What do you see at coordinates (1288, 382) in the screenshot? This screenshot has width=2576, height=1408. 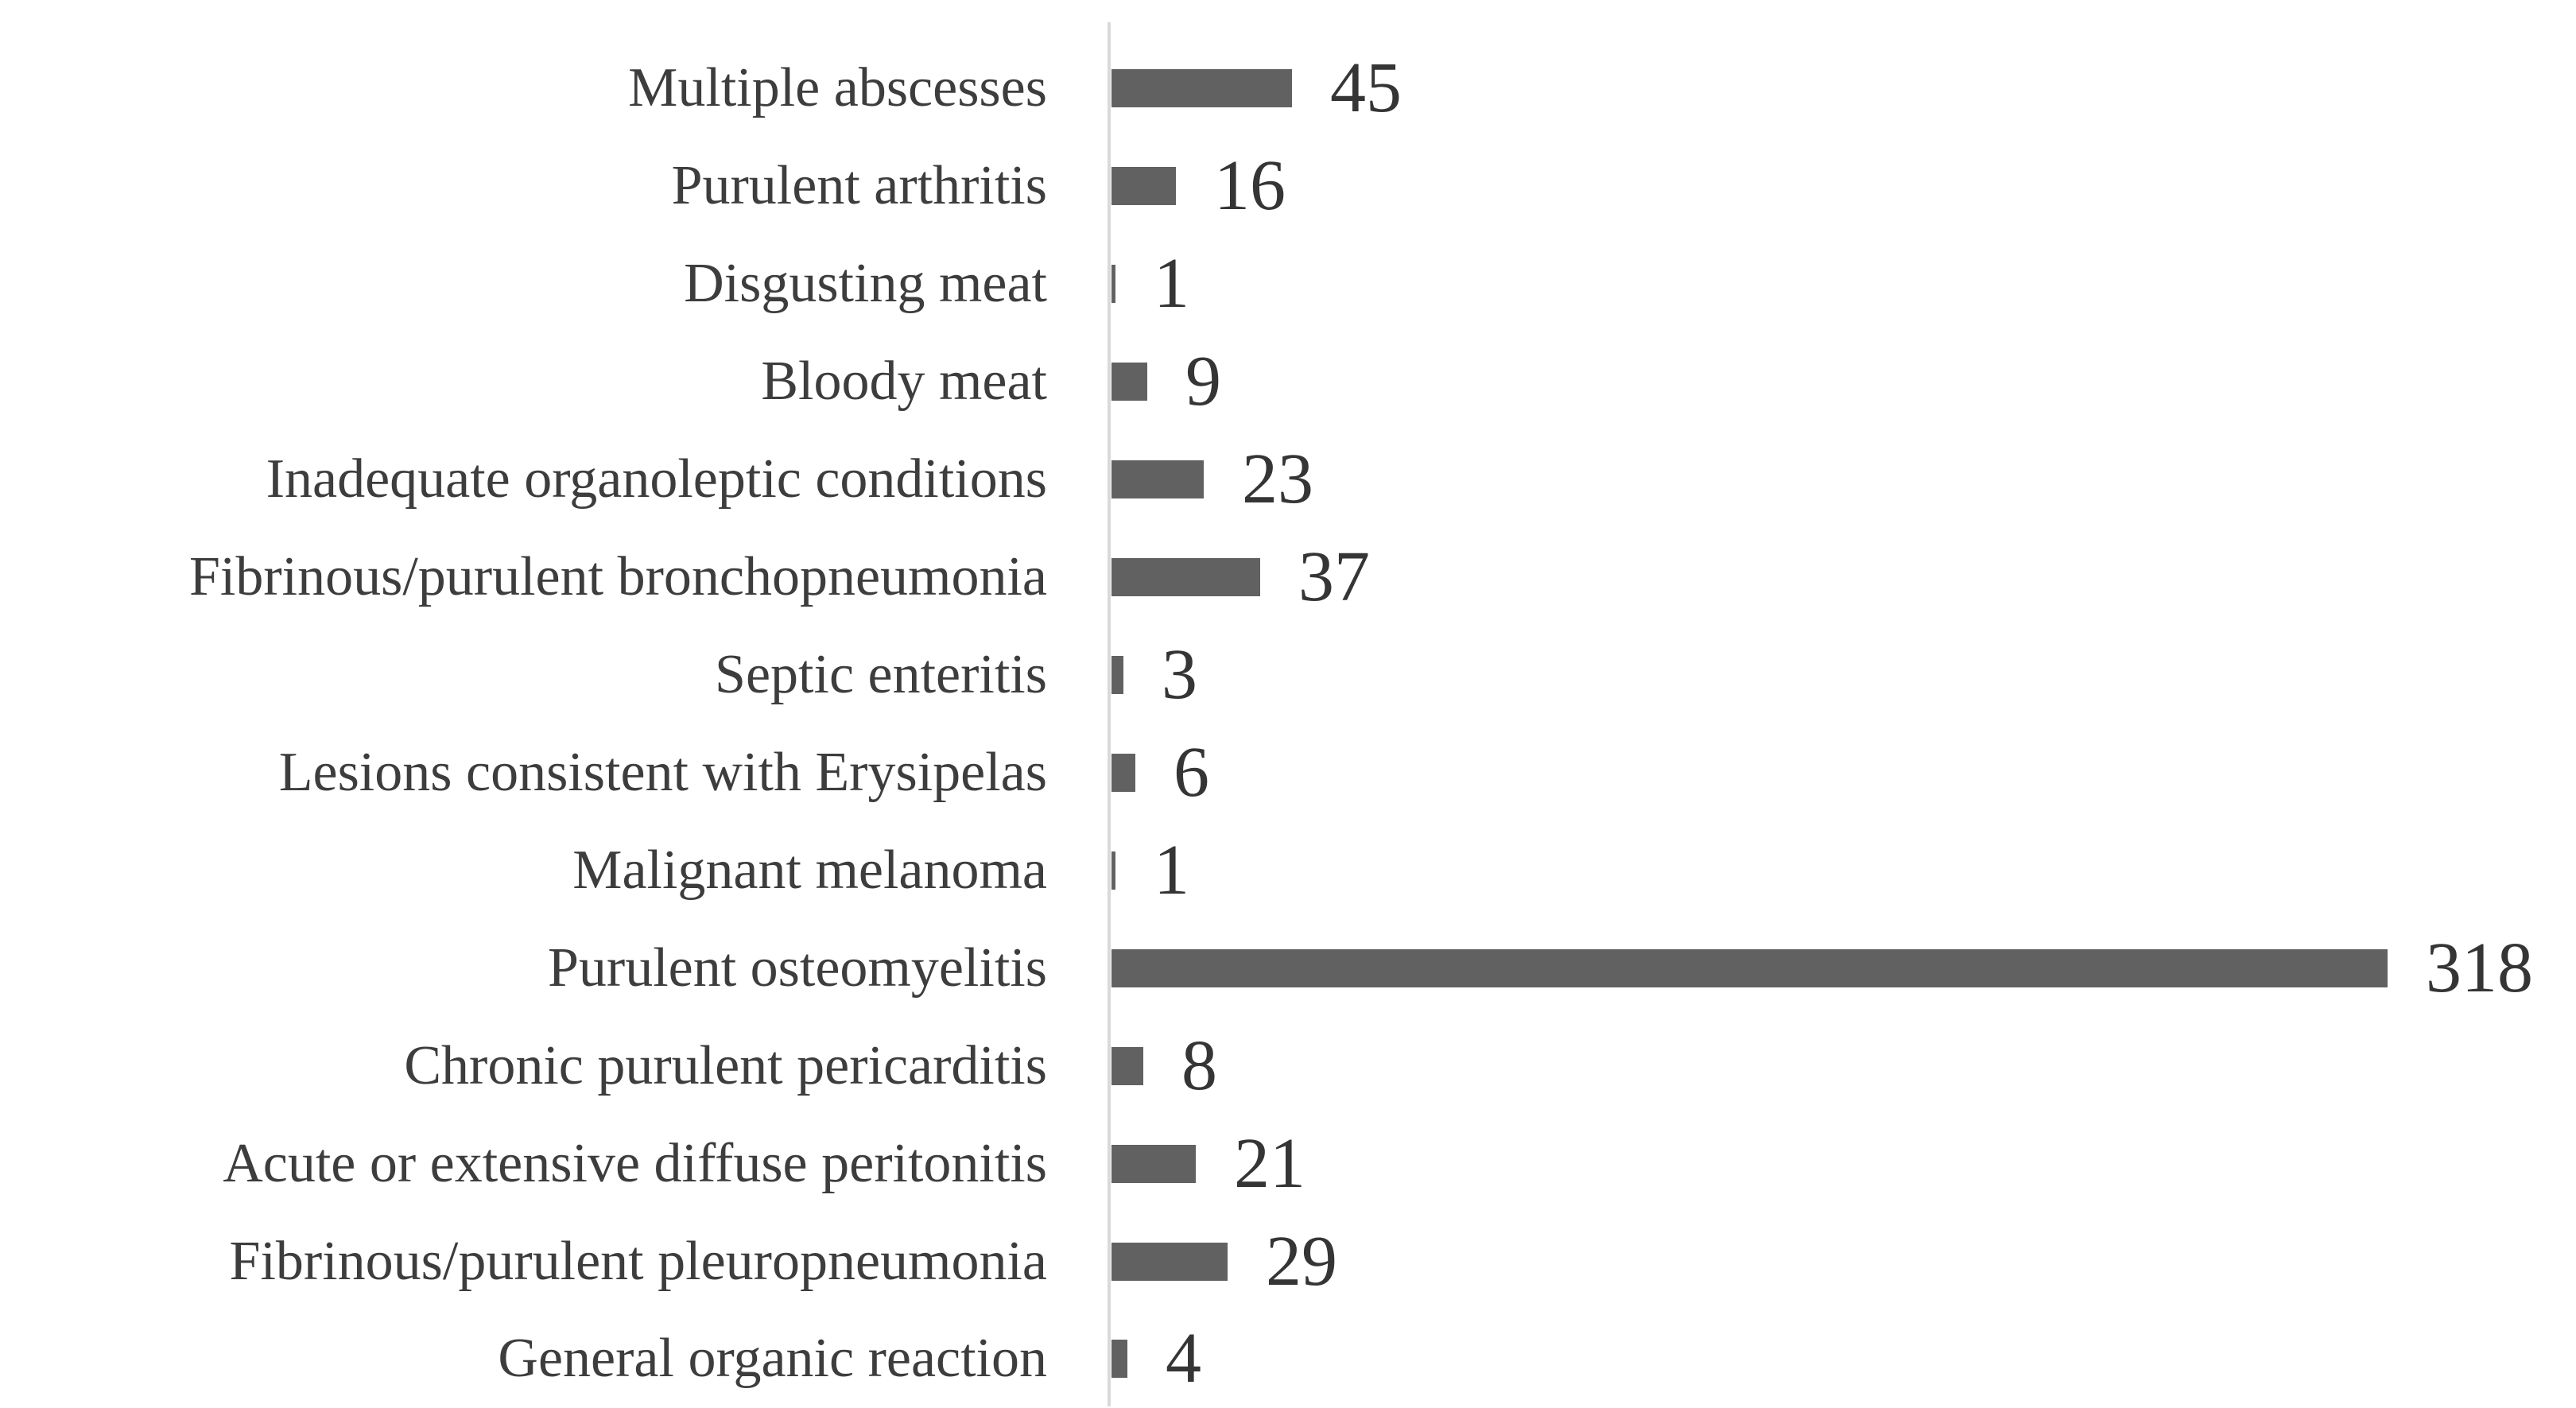 I see `bar-row: Bloody meat 9` at bounding box center [1288, 382].